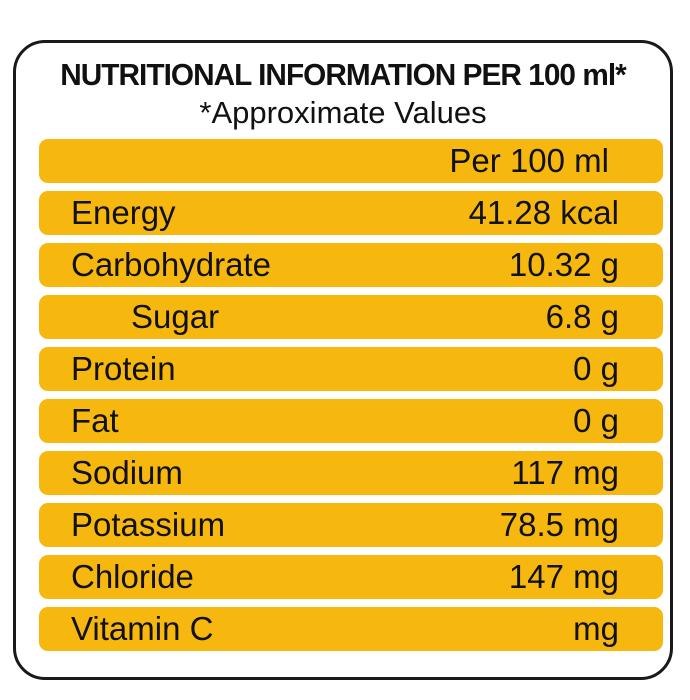 The height and width of the screenshot is (700, 690). I want to click on table-row-sugar: Sugar 6.8 g, so click(351, 317).